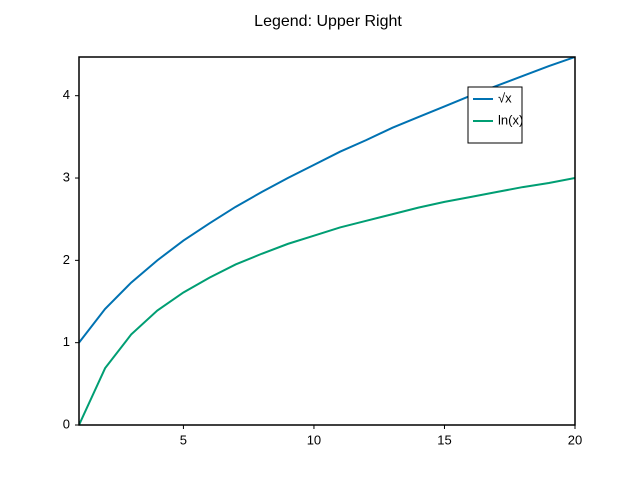 This screenshot has width=640, height=480. What do you see at coordinates (66, 176) in the screenshot?
I see `y-tick-label: 3` at bounding box center [66, 176].